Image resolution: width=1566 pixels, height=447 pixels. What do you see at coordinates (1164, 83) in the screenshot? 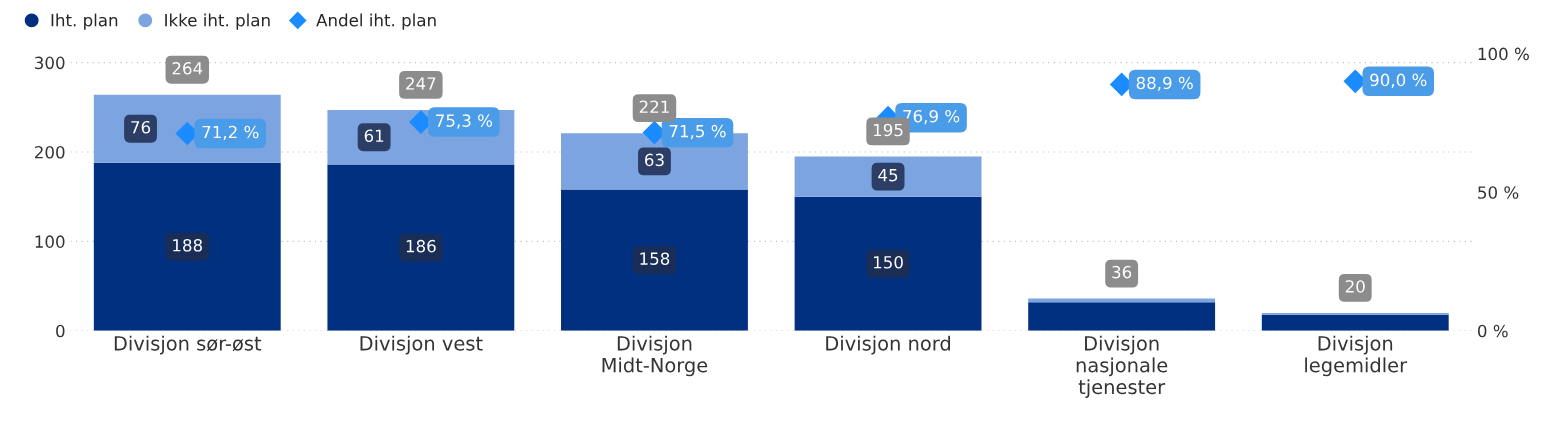
I see `data-label: 88,9 %` at bounding box center [1164, 83].